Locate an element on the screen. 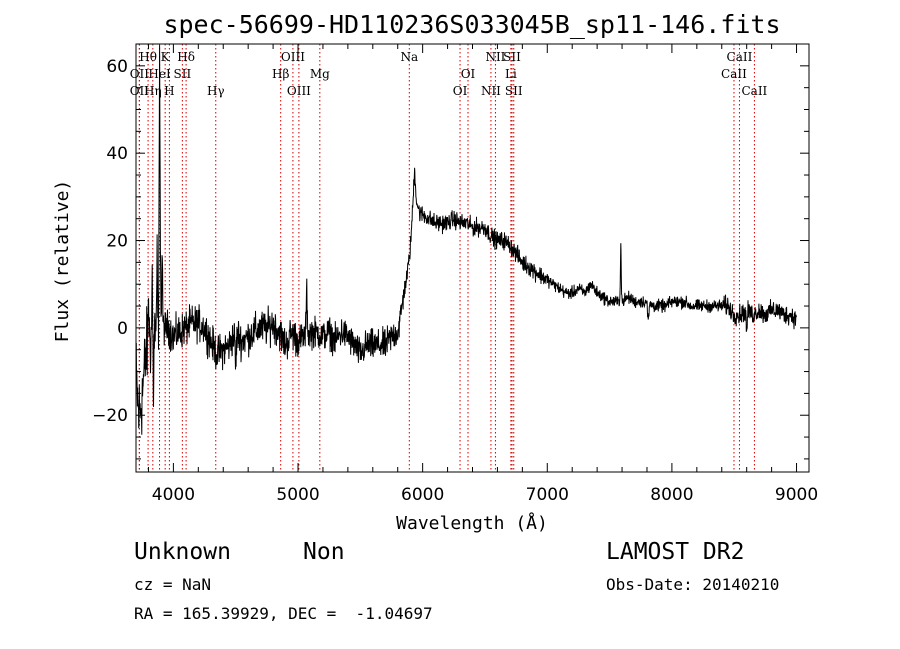  x-tick-label: 7000 is located at coordinates (547, 495).